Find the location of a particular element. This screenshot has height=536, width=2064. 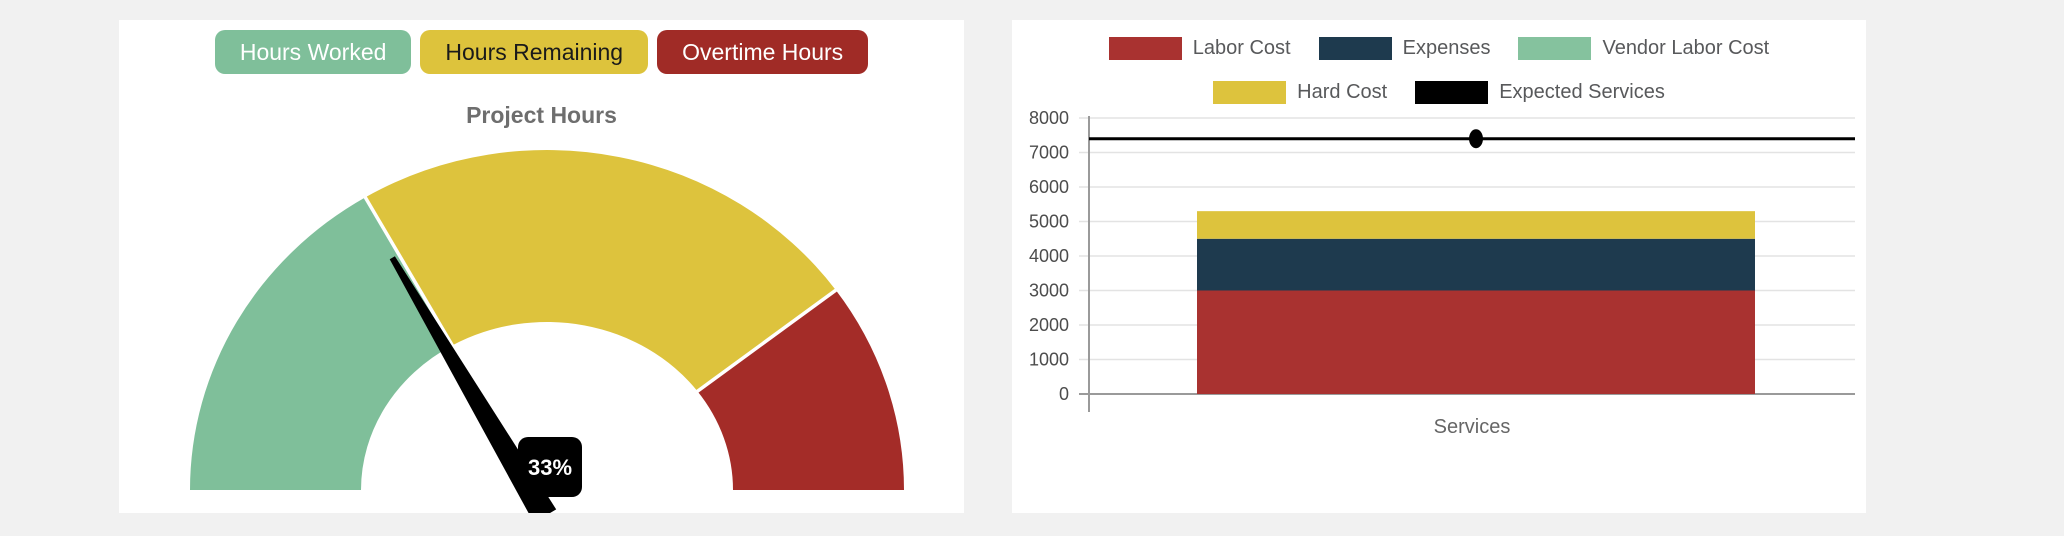

legend-button-hours-worked: Hours Worked is located at coordinates (313, 52).